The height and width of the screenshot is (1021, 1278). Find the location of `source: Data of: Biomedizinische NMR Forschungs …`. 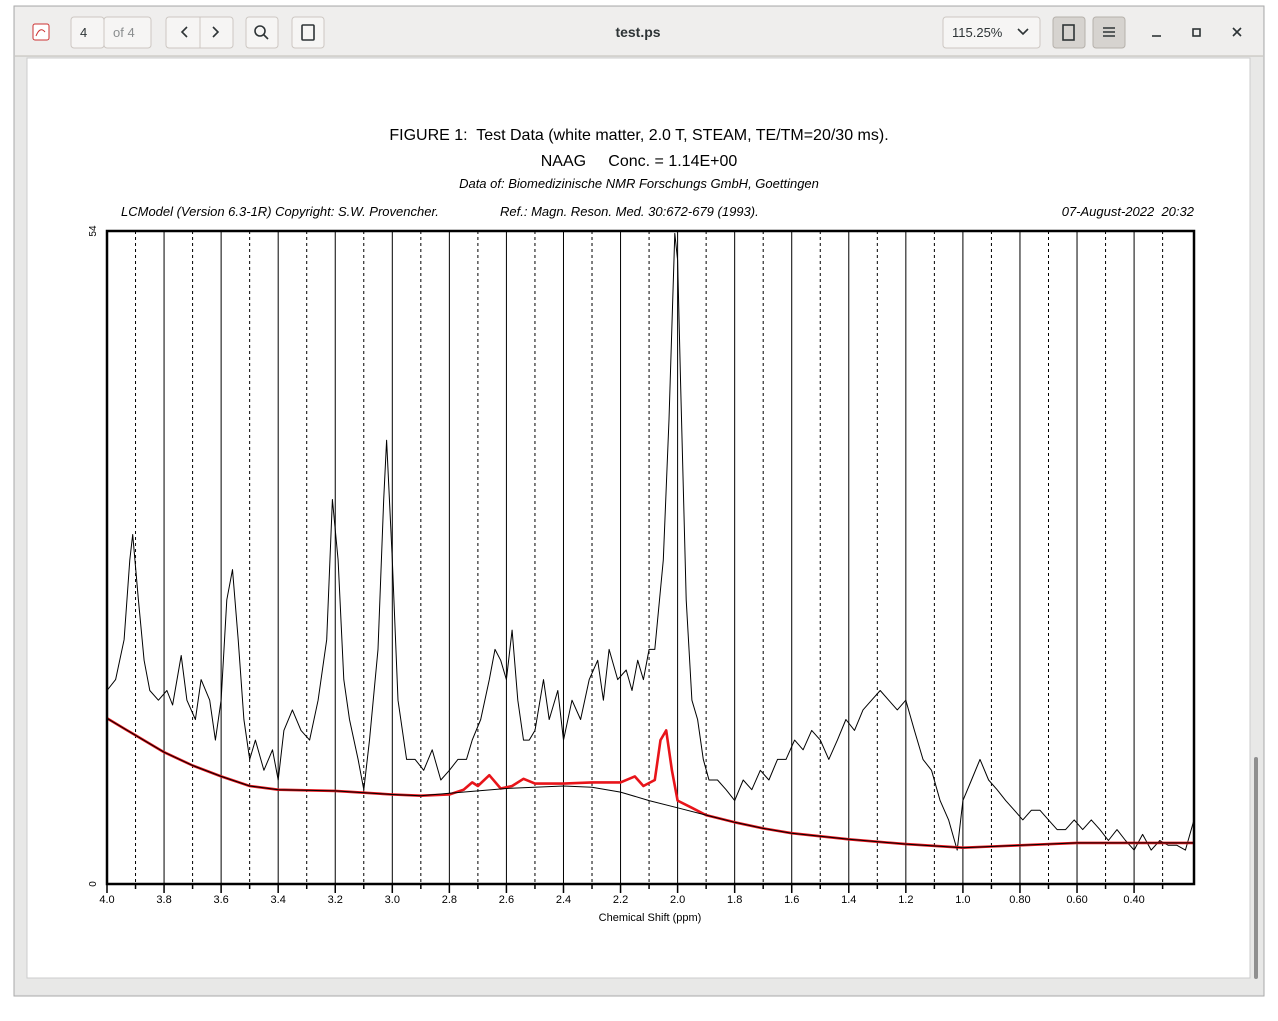

source: Data of: Biomedizinische NMR Forschungs … is located at coordinates (639, 183).